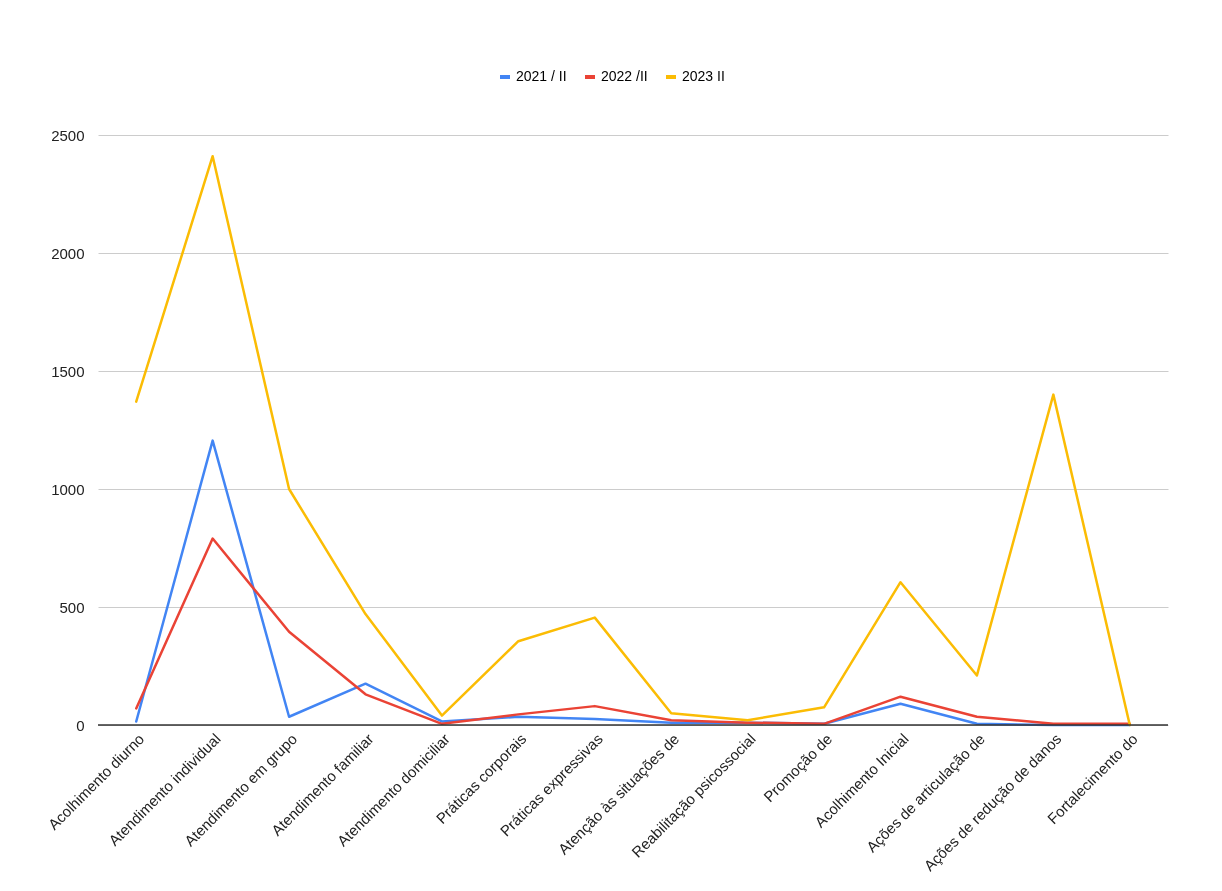 The height and width of the screenshot is (891, 1222). I want to click on legend-label: 2021 / II, so click(541, 76).